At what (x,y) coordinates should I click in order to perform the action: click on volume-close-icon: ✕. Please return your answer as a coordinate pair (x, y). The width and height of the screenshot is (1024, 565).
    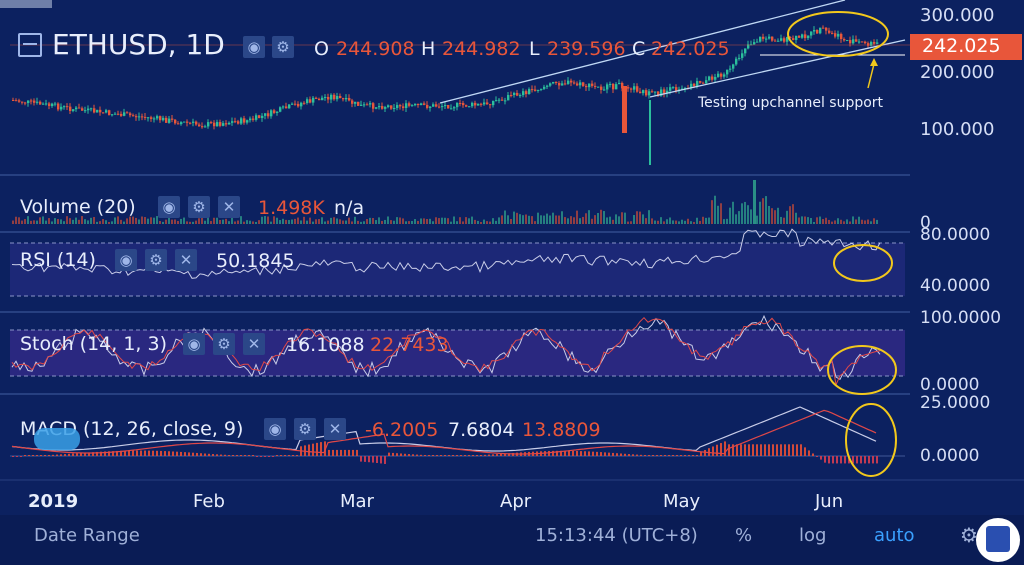
    Looking at the image, I should click on (229, 207).